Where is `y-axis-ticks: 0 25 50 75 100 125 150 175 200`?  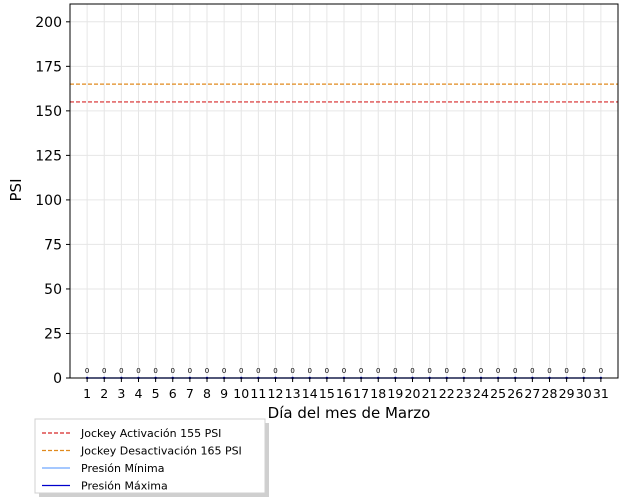
y-axis-ticks: 0 25 50 75 100 125 150 175 200 is located at coordinates (52, 201).